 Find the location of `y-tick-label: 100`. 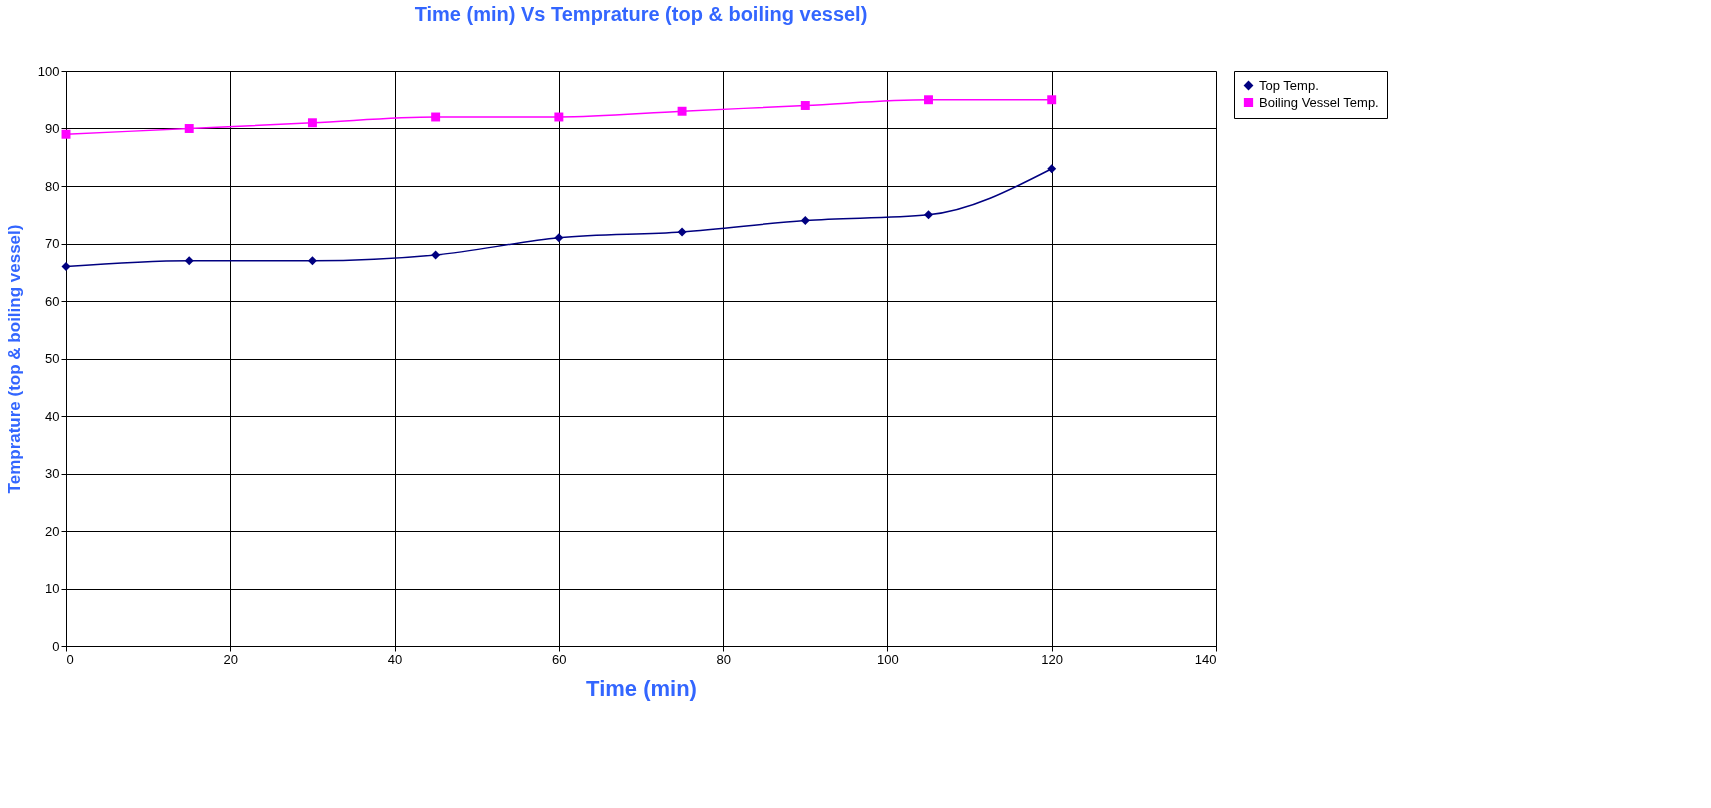

y-tick-label: 100 is located at coordinates (48, 71).